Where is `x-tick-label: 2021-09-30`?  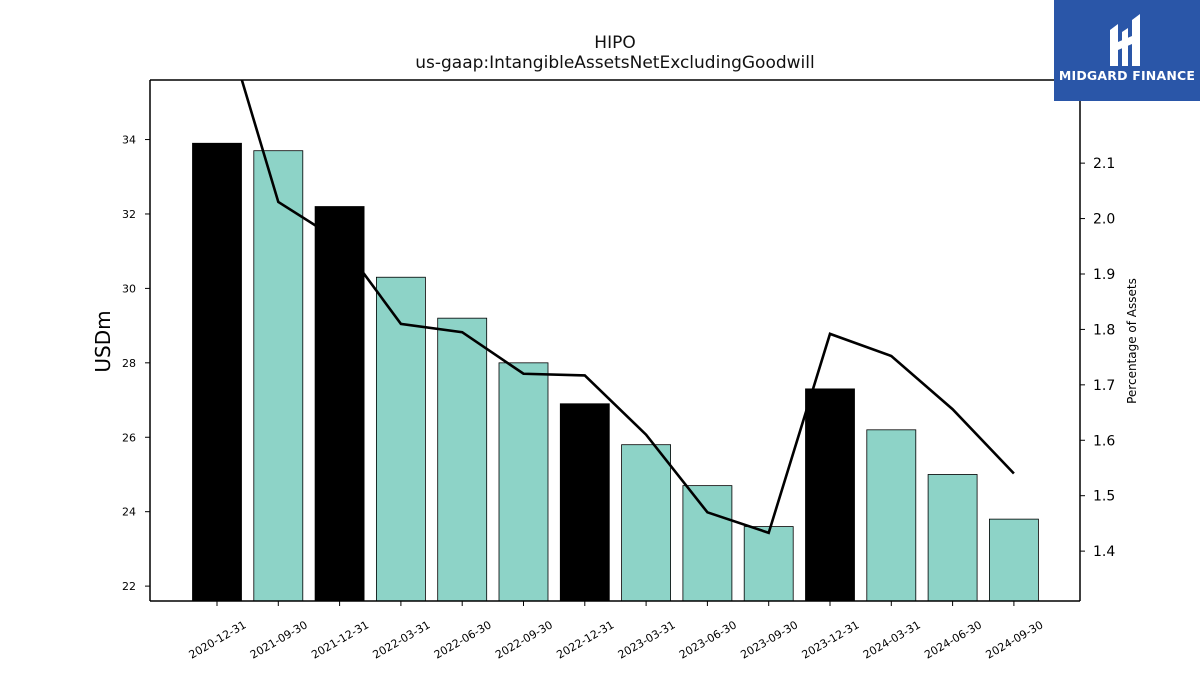
x-tick-label: 2021-09-30 is located at coordinates (279, 639).